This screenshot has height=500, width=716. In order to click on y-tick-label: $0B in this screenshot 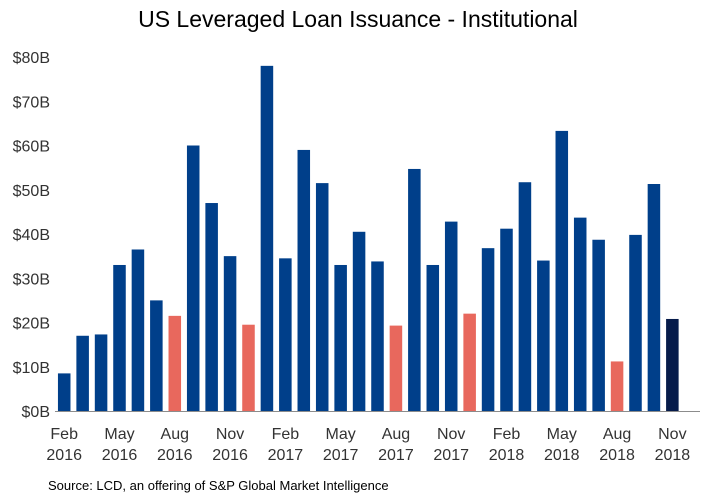, I will do `click(36, 412)`.